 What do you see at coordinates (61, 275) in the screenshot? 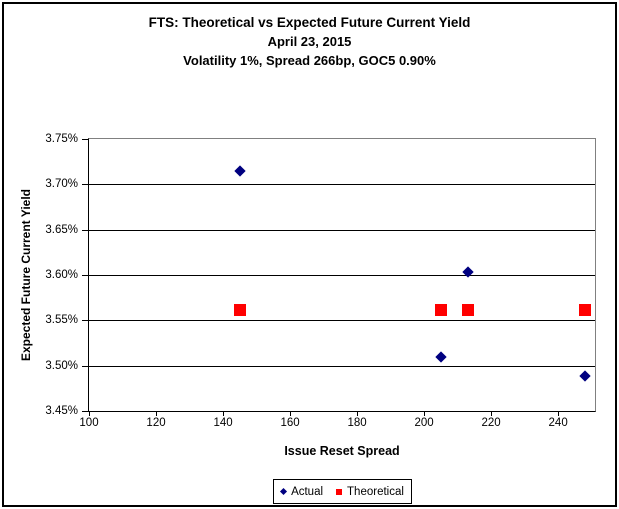
I see `y-tick-label: 3.60%` at bounding box center [61, 275].